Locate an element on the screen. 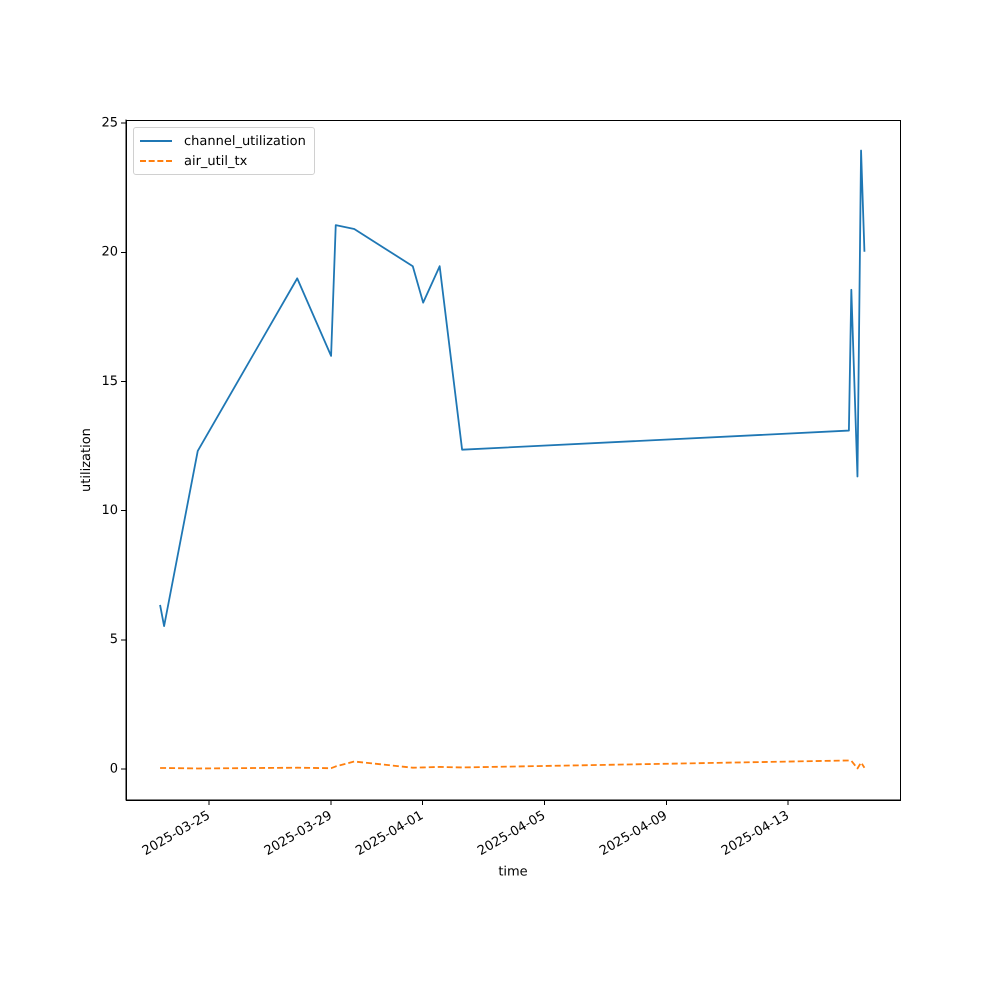 This screenshot has width=1000, height=1000. y-tick-label: 0 is located at coordinates (114, 768).